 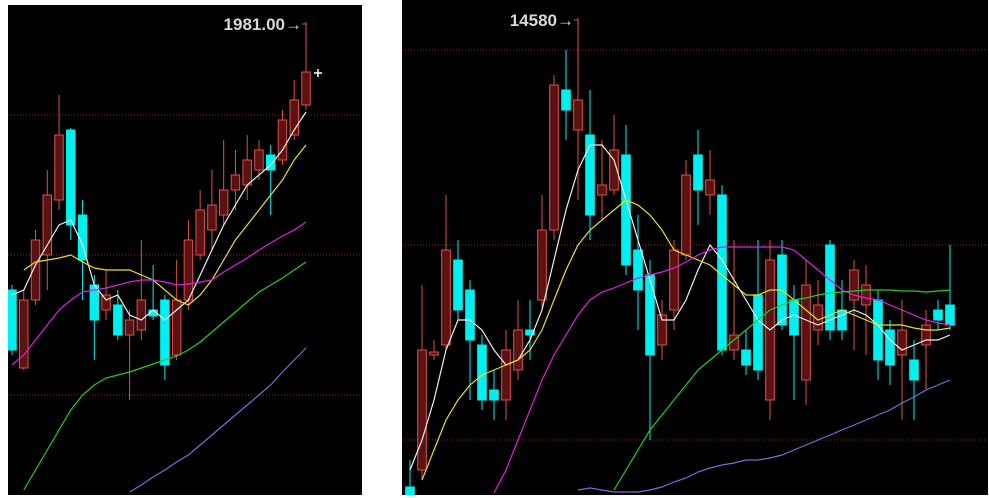 What do you see at coordinates (542, 20) in the screenshot?
I see `annotation-label: 14580→` at bounding box center [542, 20].